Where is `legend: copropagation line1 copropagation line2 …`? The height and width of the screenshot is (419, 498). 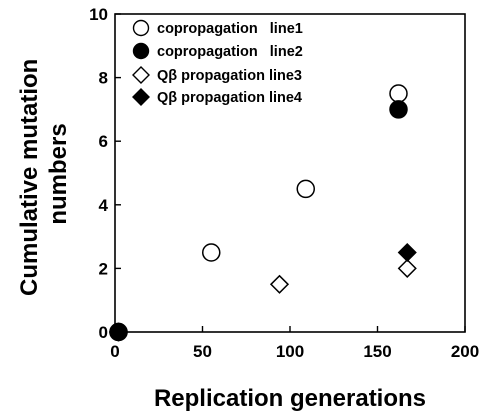 legend: copropagation line1 copropagation line2 … is located at coordinates (217, 62).